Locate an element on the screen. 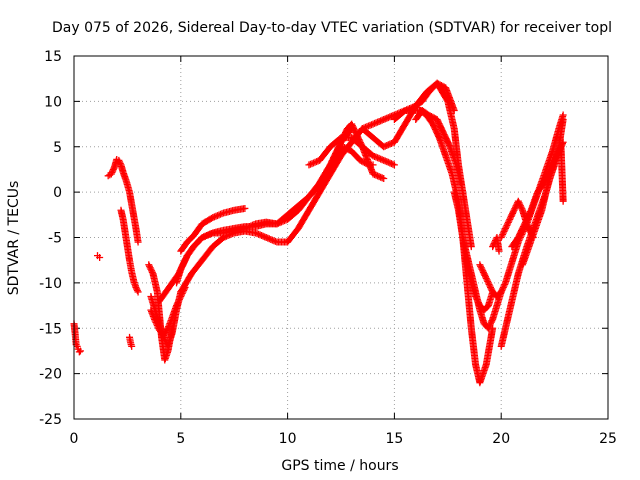 The width and height of the screenshot is (640, 480). y-axis-label: SDTVAR / TECUs is located at coordinates (14, 238).